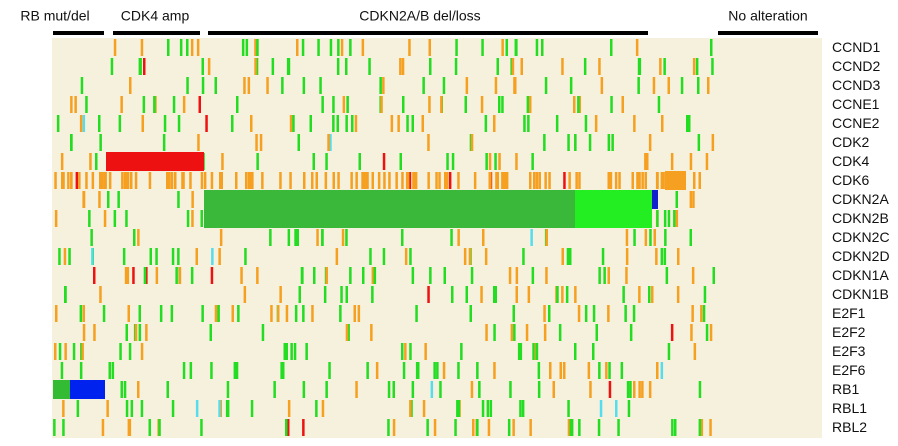 This screenshot has height=446, width=898. I want to click on gene-label: RB1, so click(845, 389).